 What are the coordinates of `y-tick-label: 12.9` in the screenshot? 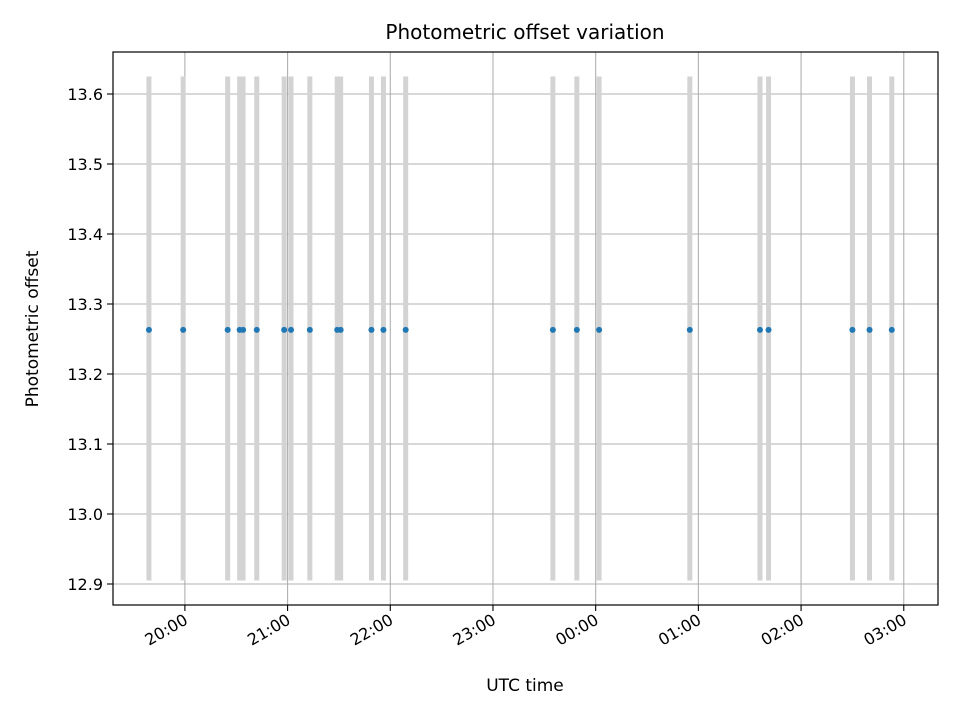 It's located at (85, 584).